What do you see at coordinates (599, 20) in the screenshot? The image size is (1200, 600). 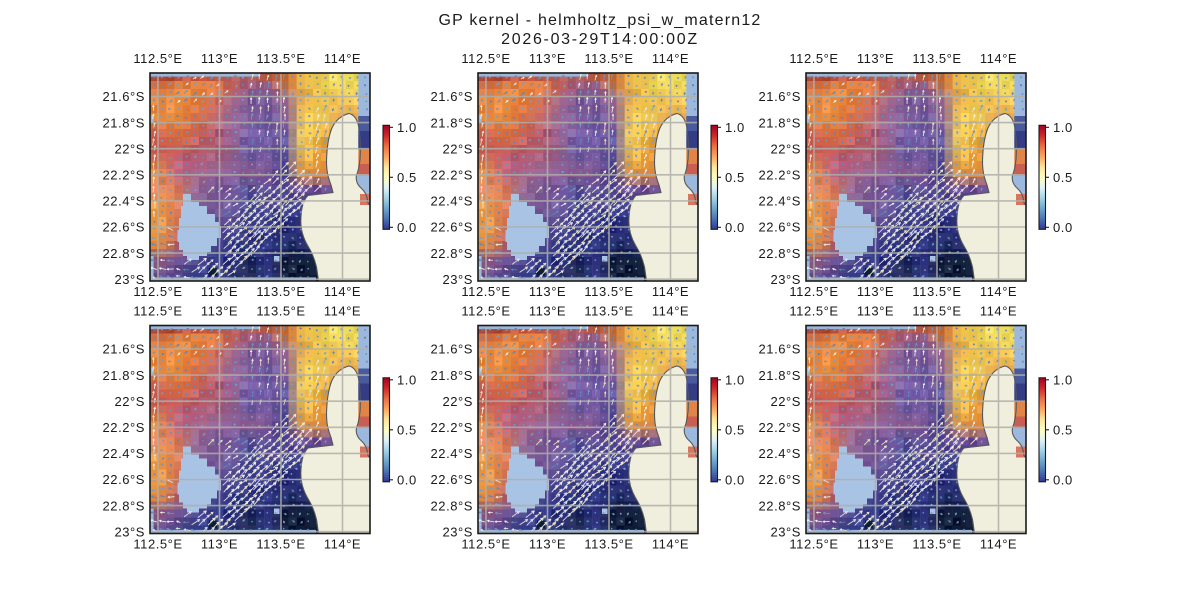 I see `svg-text:GP kernel - helmholtz_psi_w_ma: GP kernel - helmholtz_psi_w_matern12` at bounding box center [599, 20].